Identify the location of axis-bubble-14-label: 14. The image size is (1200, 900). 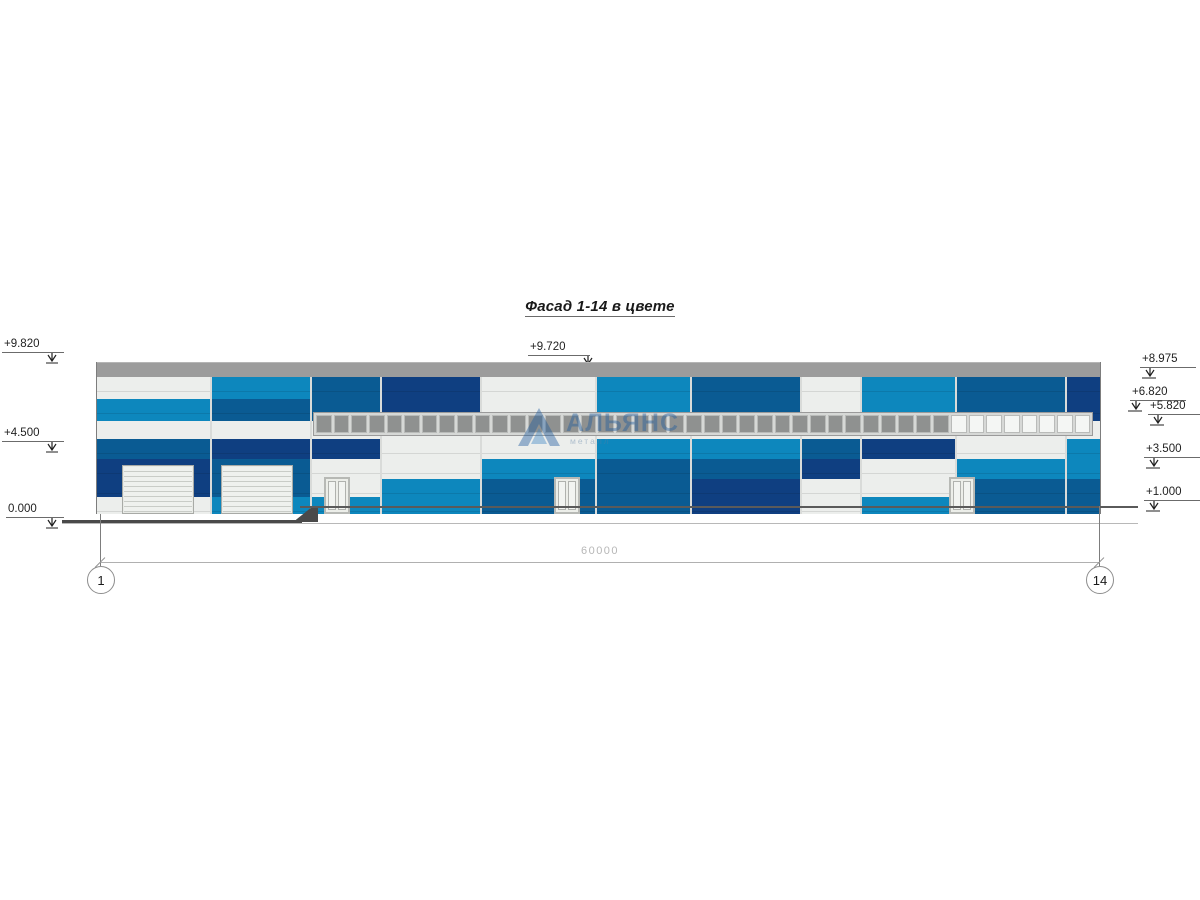
(1100, 580).